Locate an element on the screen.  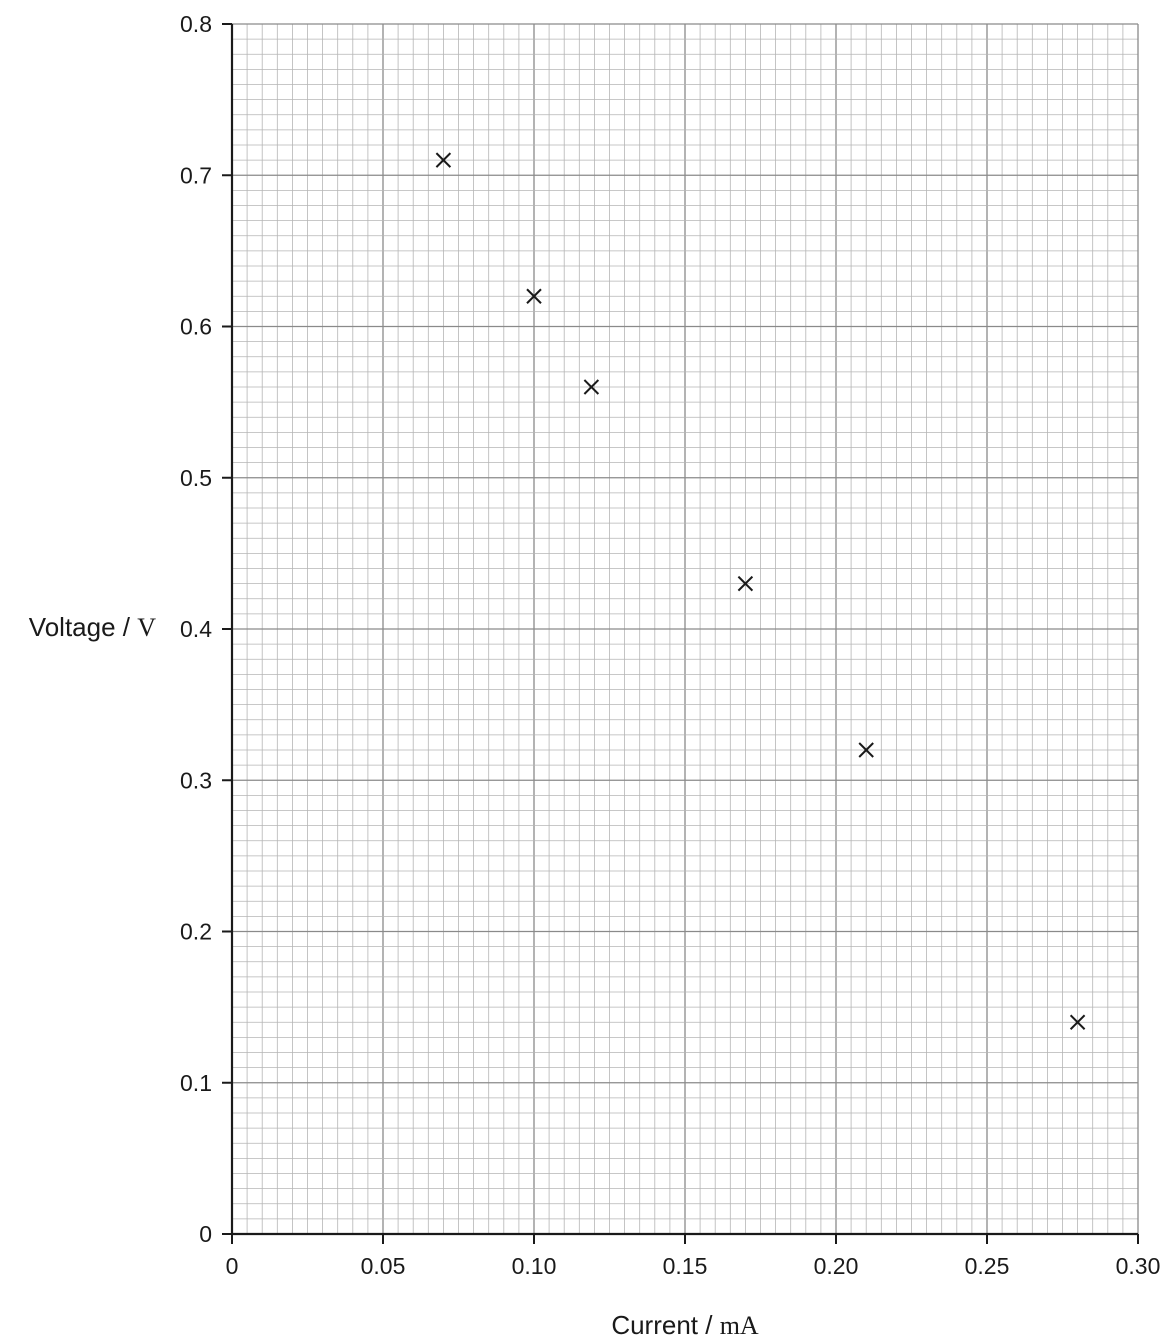
x-axis-unit: mA is located at coordinates (739, 1325).